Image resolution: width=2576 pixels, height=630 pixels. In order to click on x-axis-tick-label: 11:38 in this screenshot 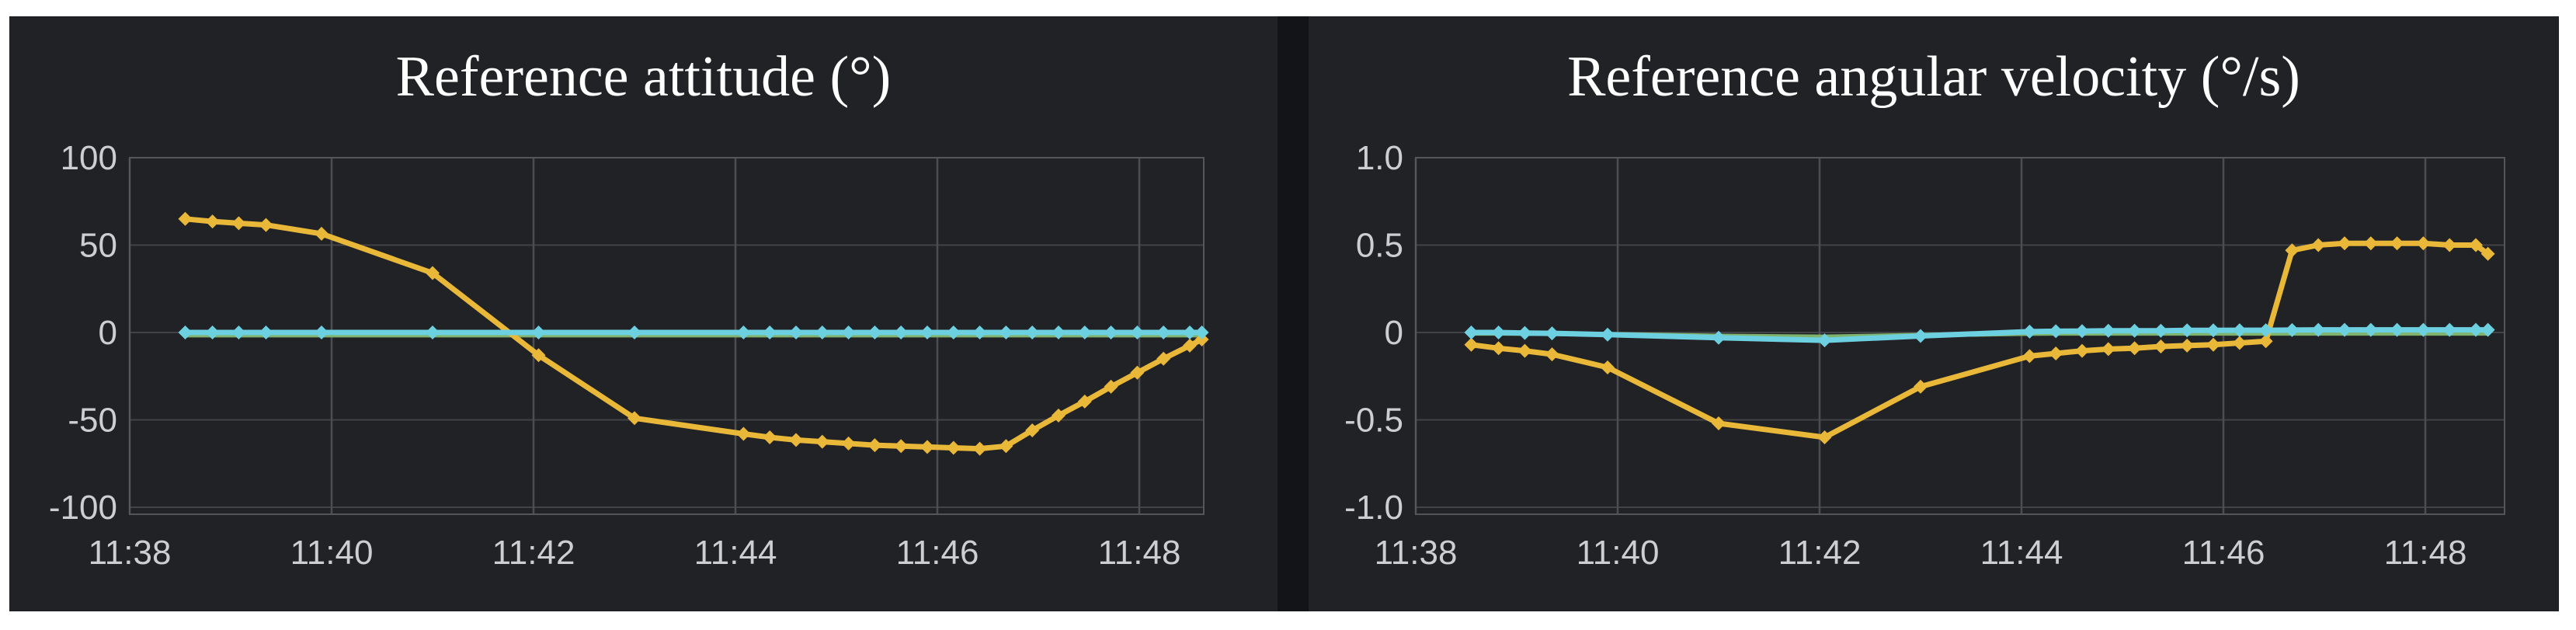, I will do `click(130, 553)`.